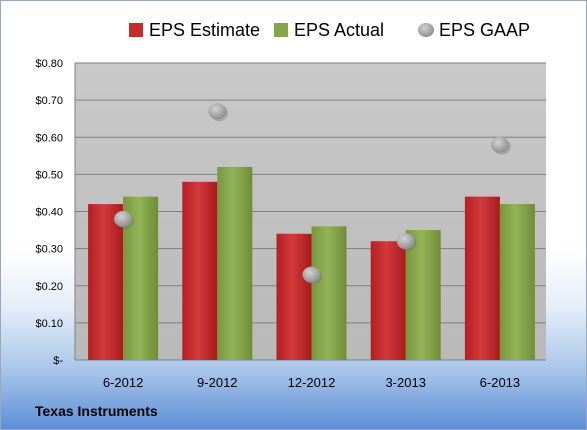 This screenshot has width=587, height=430. Describe the element at coordinates (204, 30) in the screenshot. I see `legend-label: EPS Estimate` at that location.